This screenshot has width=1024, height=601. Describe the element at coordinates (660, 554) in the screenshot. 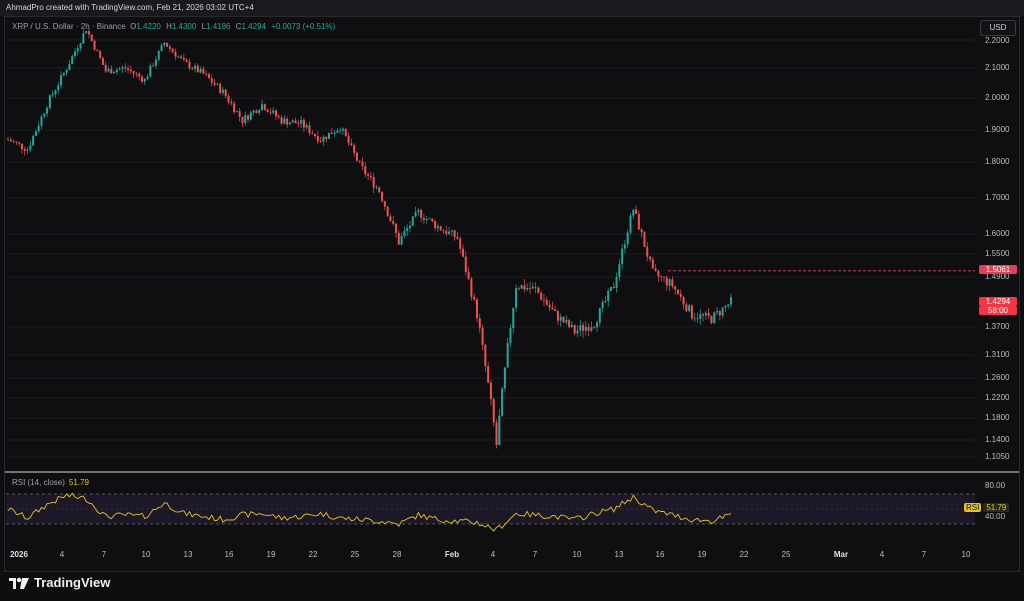

I see `time-tick: 16` at that location.